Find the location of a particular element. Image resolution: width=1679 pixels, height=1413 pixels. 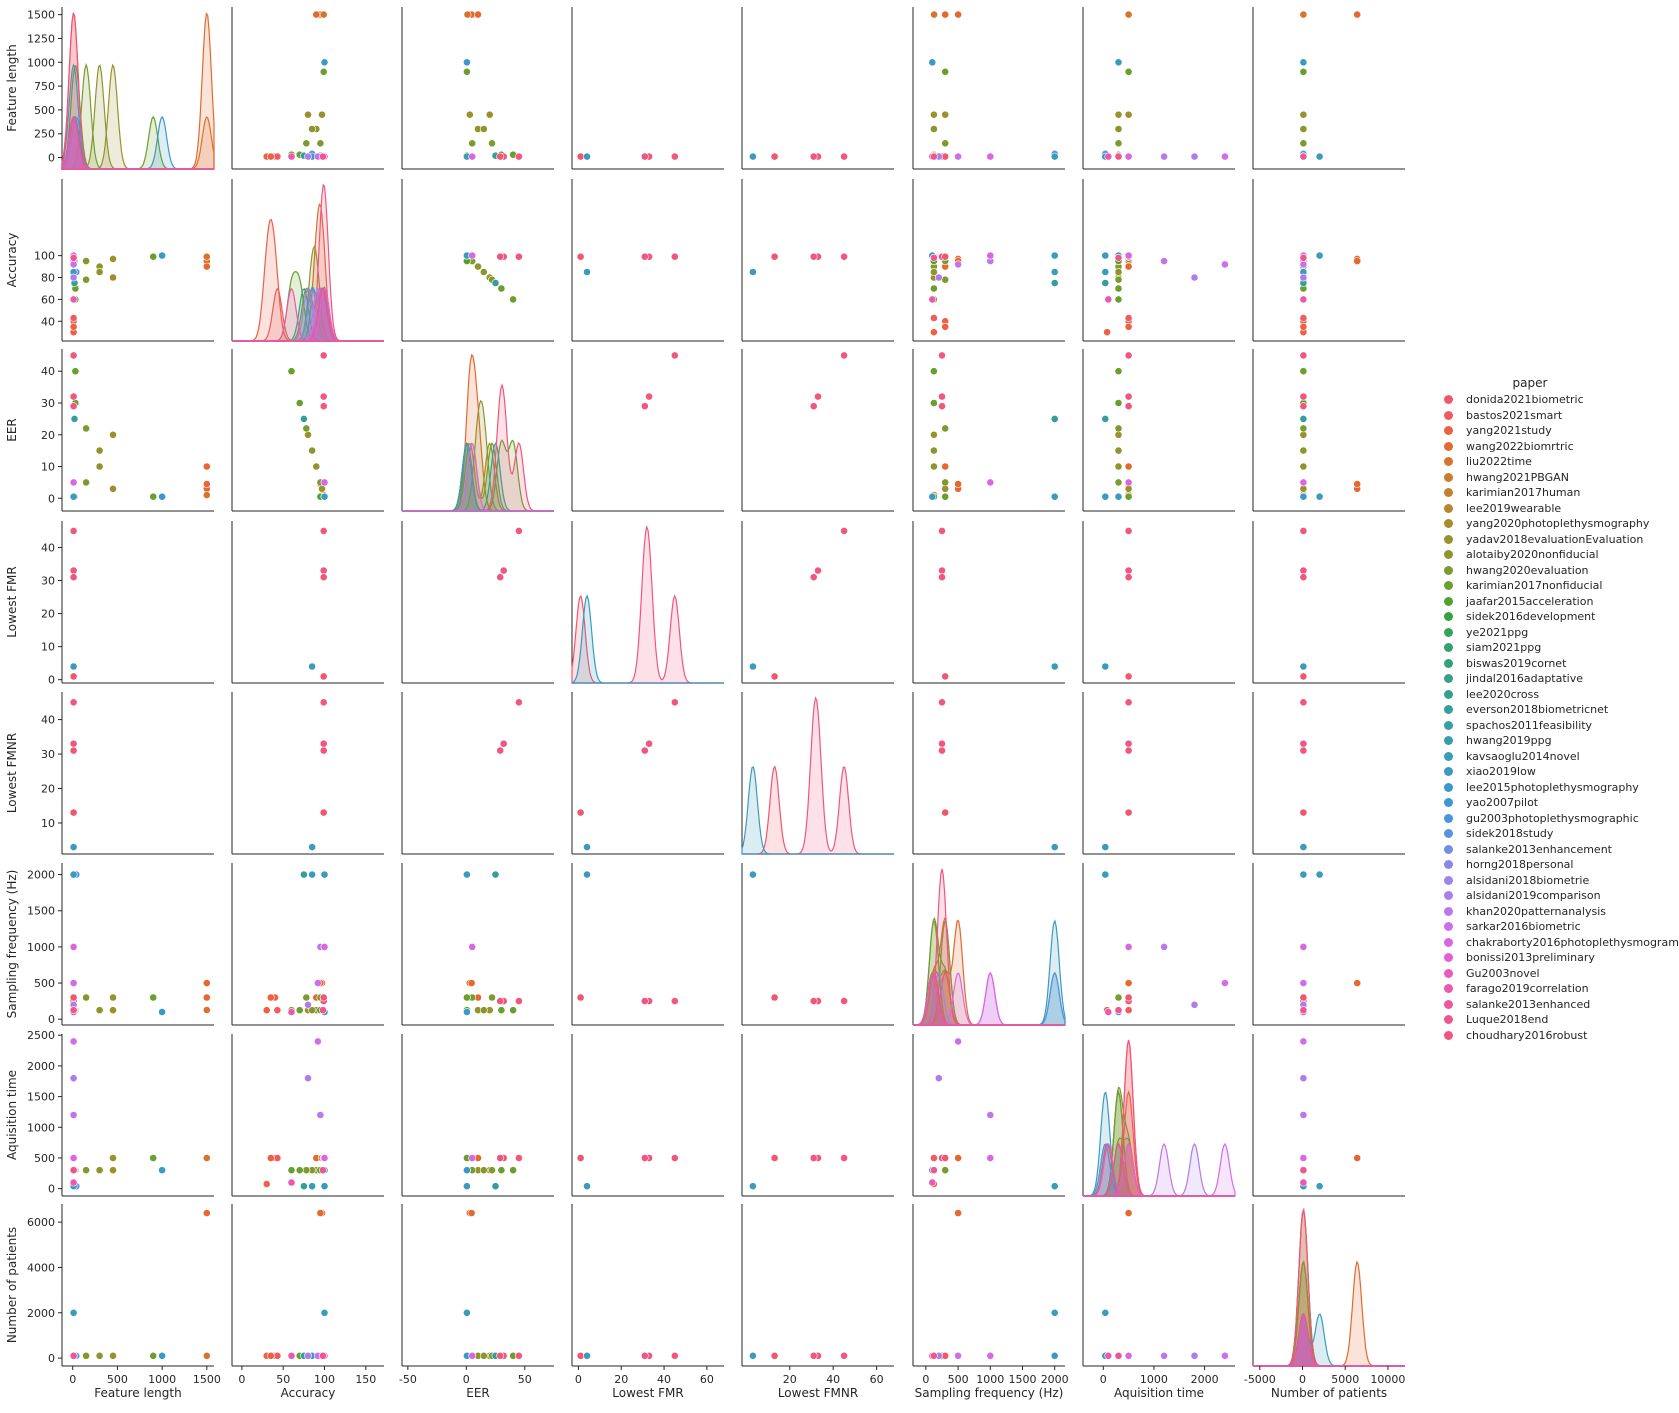

x-tick-label: 10000 is located at coordinates (1387, 1379).